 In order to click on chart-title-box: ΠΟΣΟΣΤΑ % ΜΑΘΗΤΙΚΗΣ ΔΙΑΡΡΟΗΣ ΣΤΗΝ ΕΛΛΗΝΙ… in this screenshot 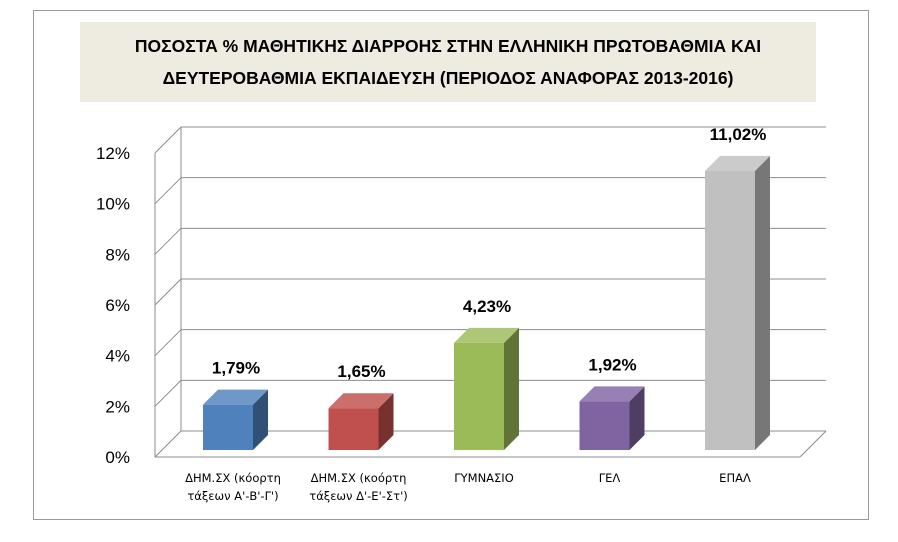, I will do `click(448, 62)`.